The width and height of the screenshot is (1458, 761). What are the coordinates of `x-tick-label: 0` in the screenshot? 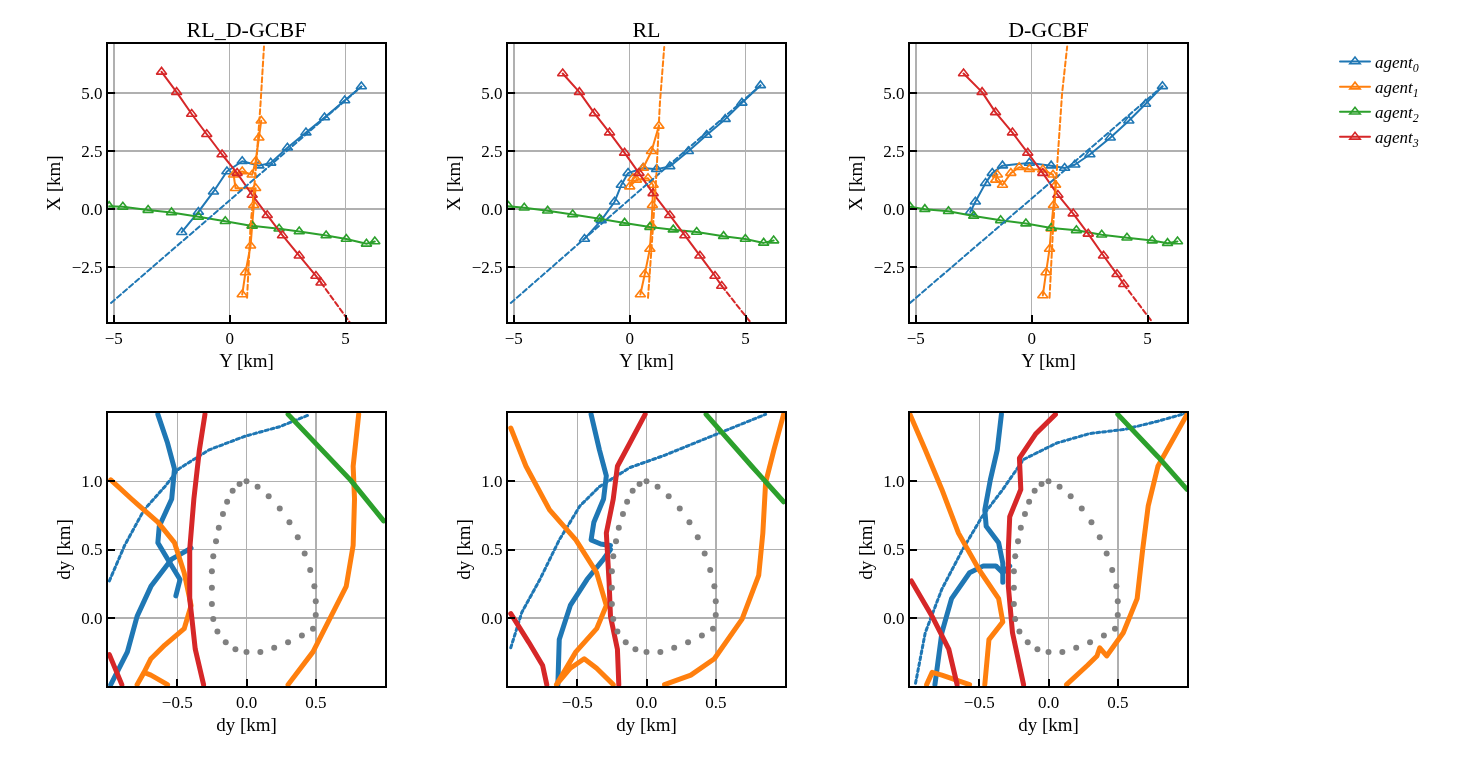 It's located at (229, 339).